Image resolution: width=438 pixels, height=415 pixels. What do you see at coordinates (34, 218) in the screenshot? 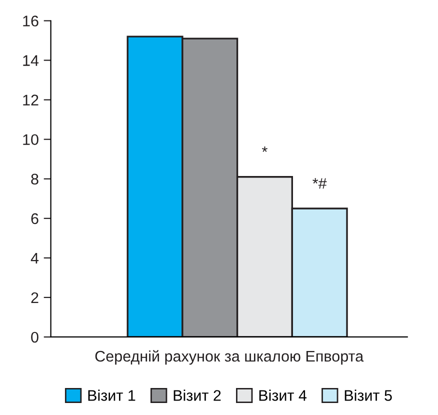
I see `y-tick-label: 6` at bounding box center [34, 218].